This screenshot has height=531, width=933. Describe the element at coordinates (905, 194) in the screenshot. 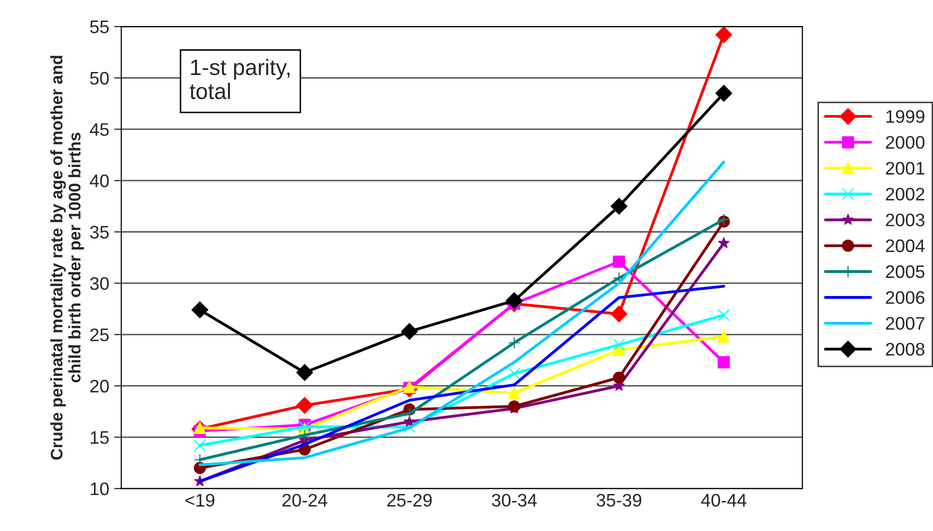

I see `legend-label: 2002` at that location.